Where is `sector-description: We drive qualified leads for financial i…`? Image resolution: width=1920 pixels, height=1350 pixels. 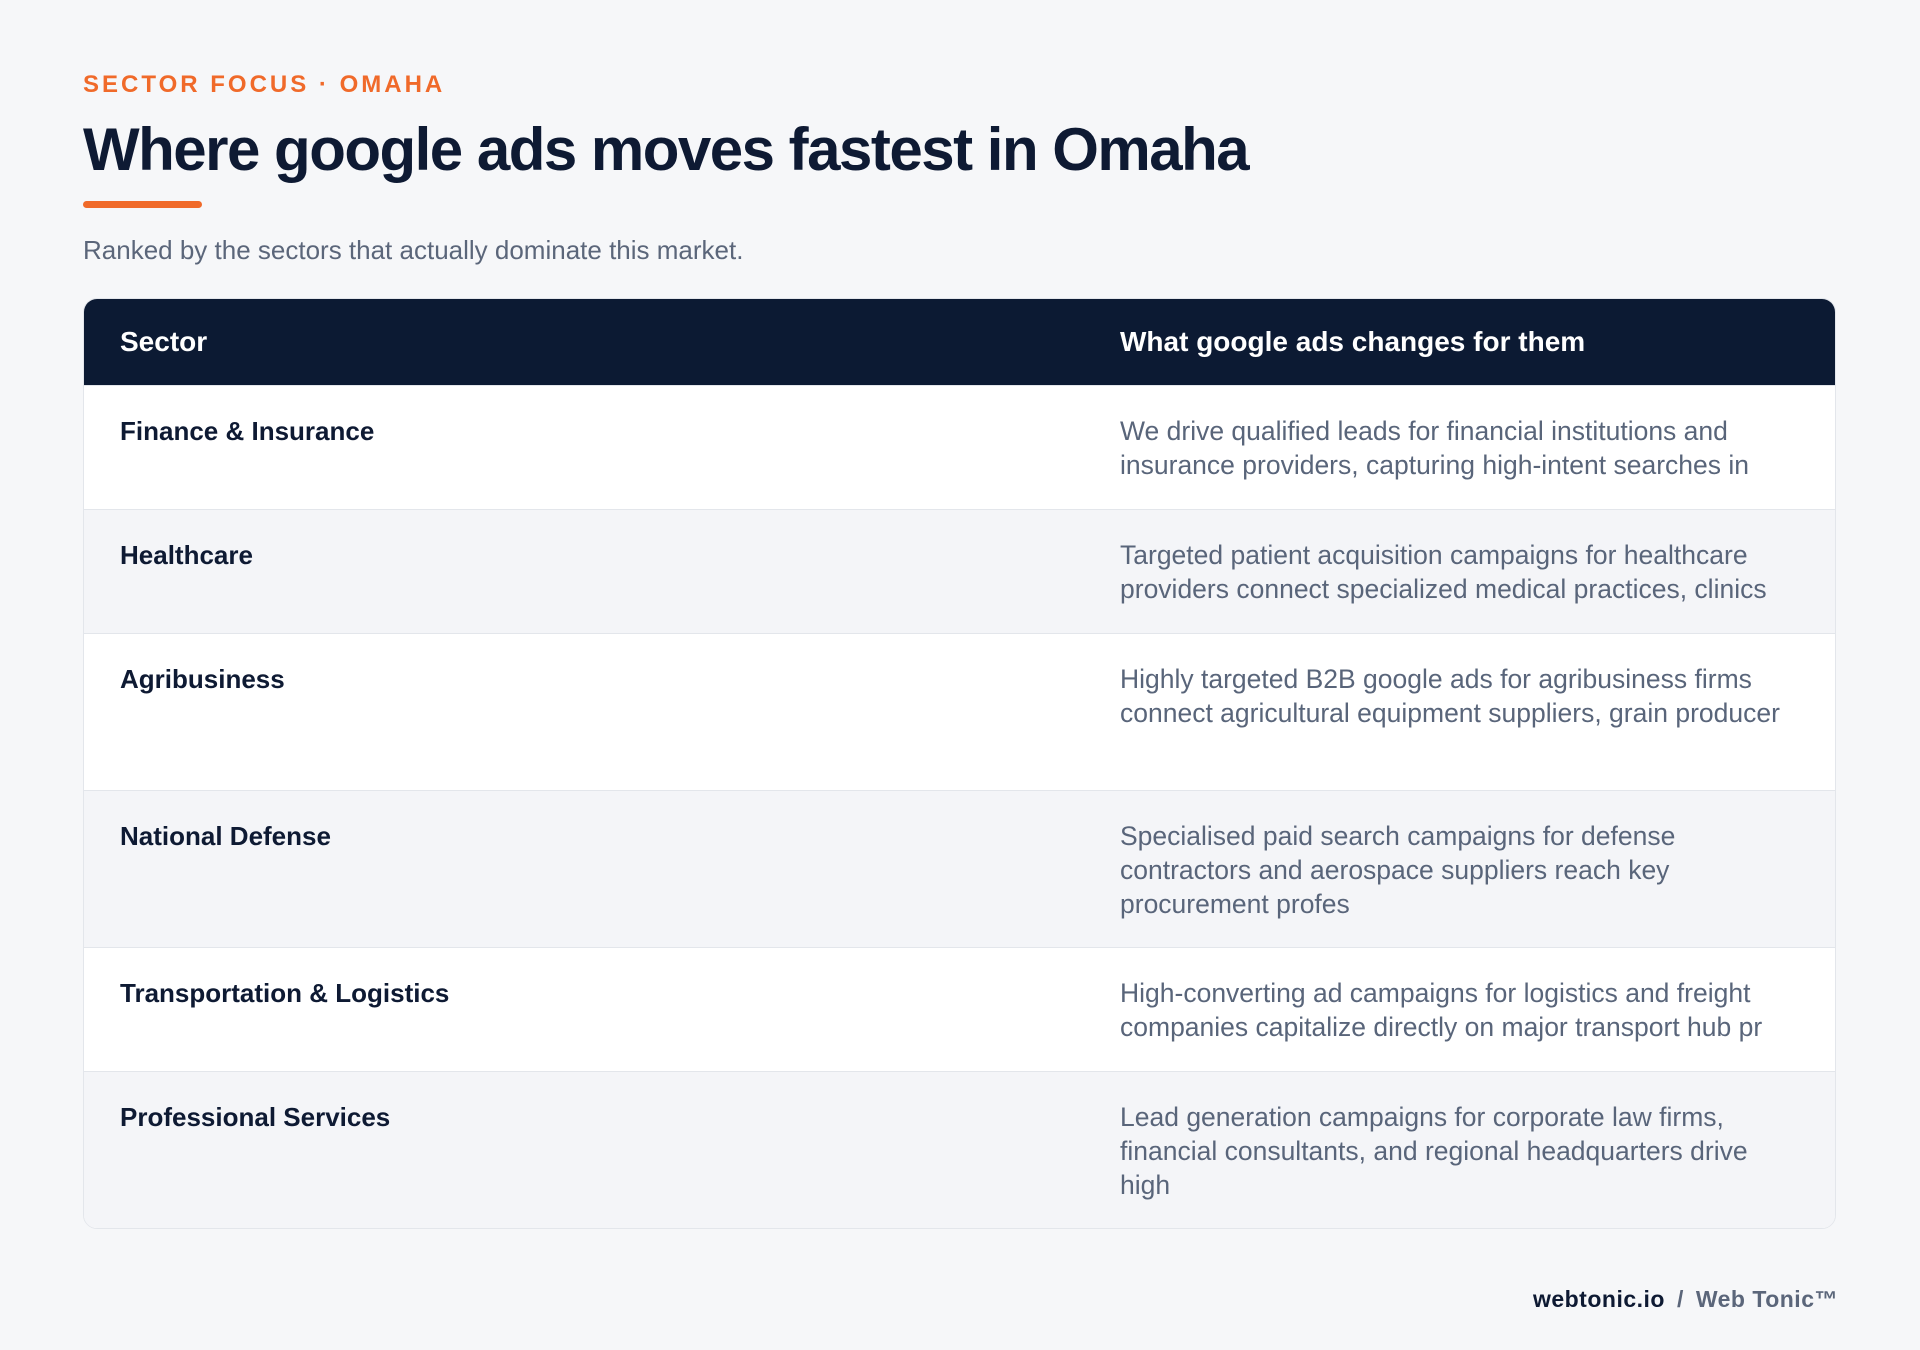 sector-description: We drive qualified leads for financial i… is located at coordinates (1434, 448).